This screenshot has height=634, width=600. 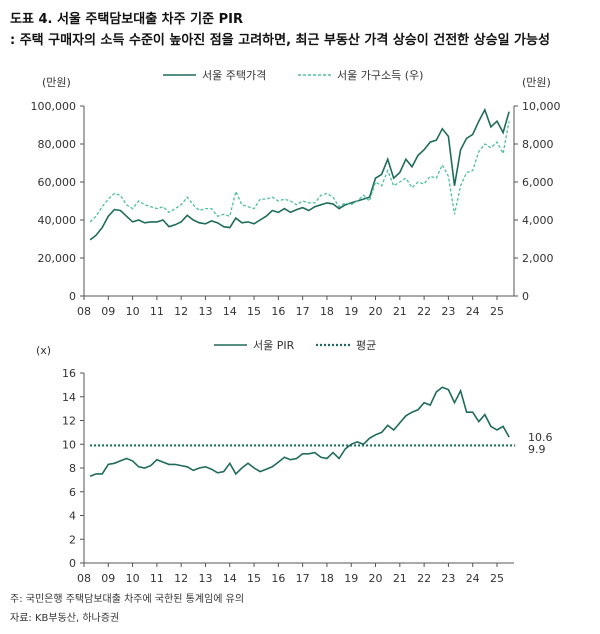 What do you see at coordinates (57, 182) in the screenshot?
I see `left-tick-label: 60,000` at bounding box center [57, 182].